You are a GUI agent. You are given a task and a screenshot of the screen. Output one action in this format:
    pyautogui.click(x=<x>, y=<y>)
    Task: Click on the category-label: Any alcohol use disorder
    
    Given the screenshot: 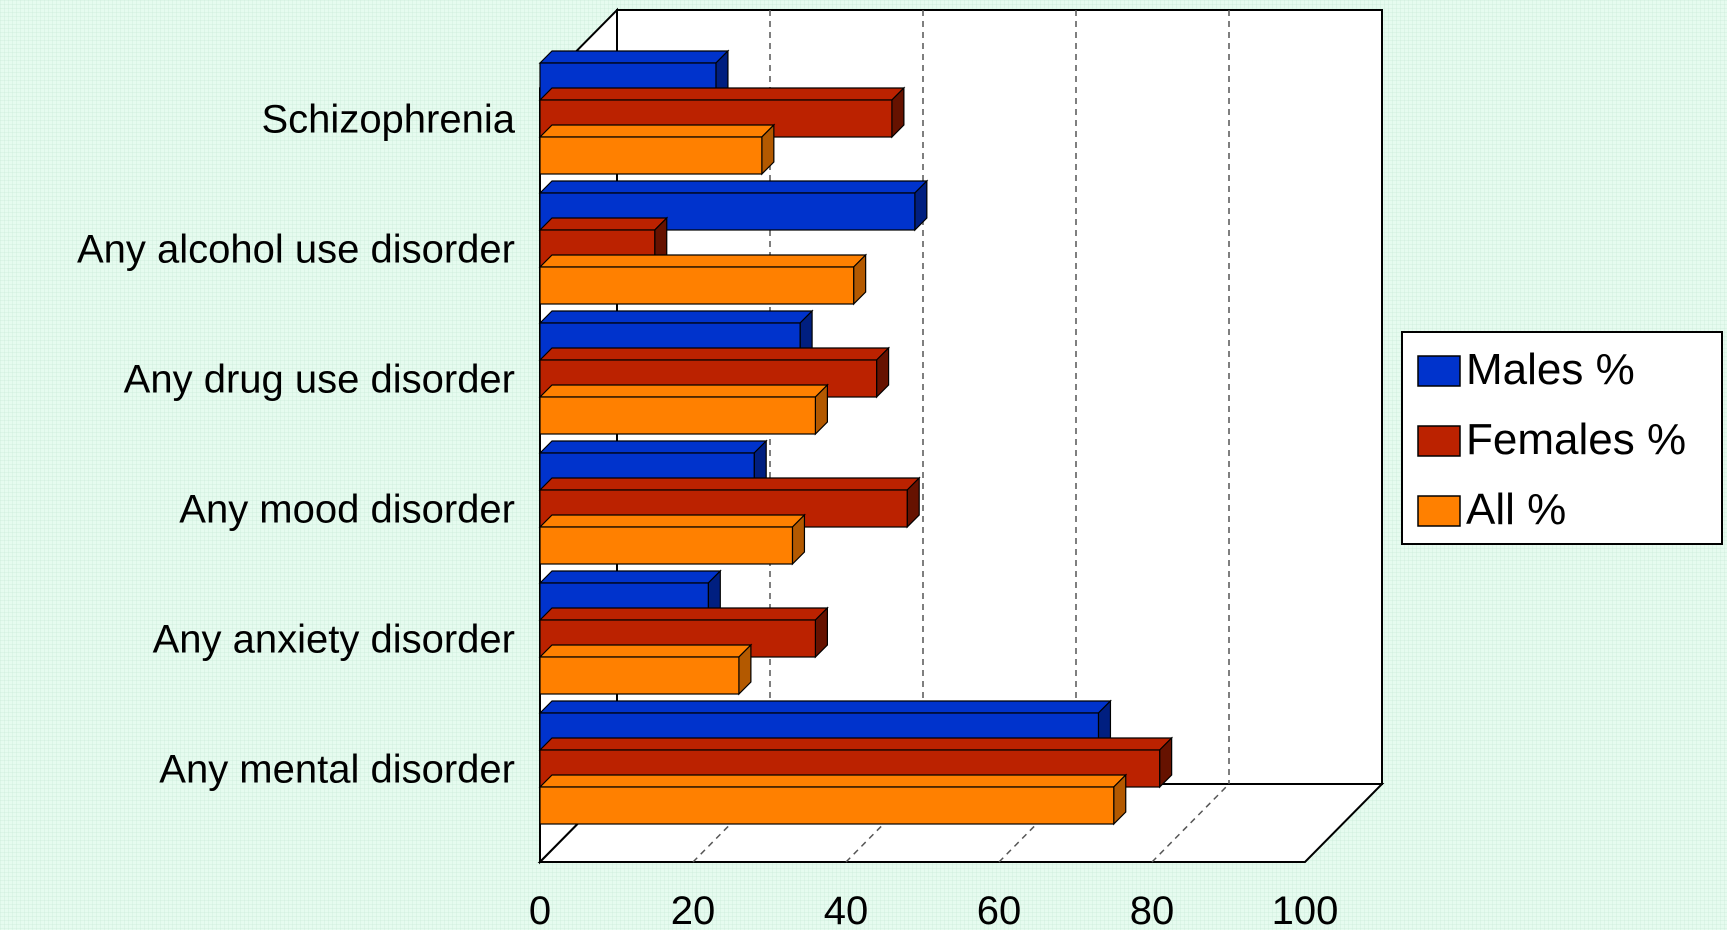 What is the action you would take?
    pyautogui.click(x=296, y=250)
    